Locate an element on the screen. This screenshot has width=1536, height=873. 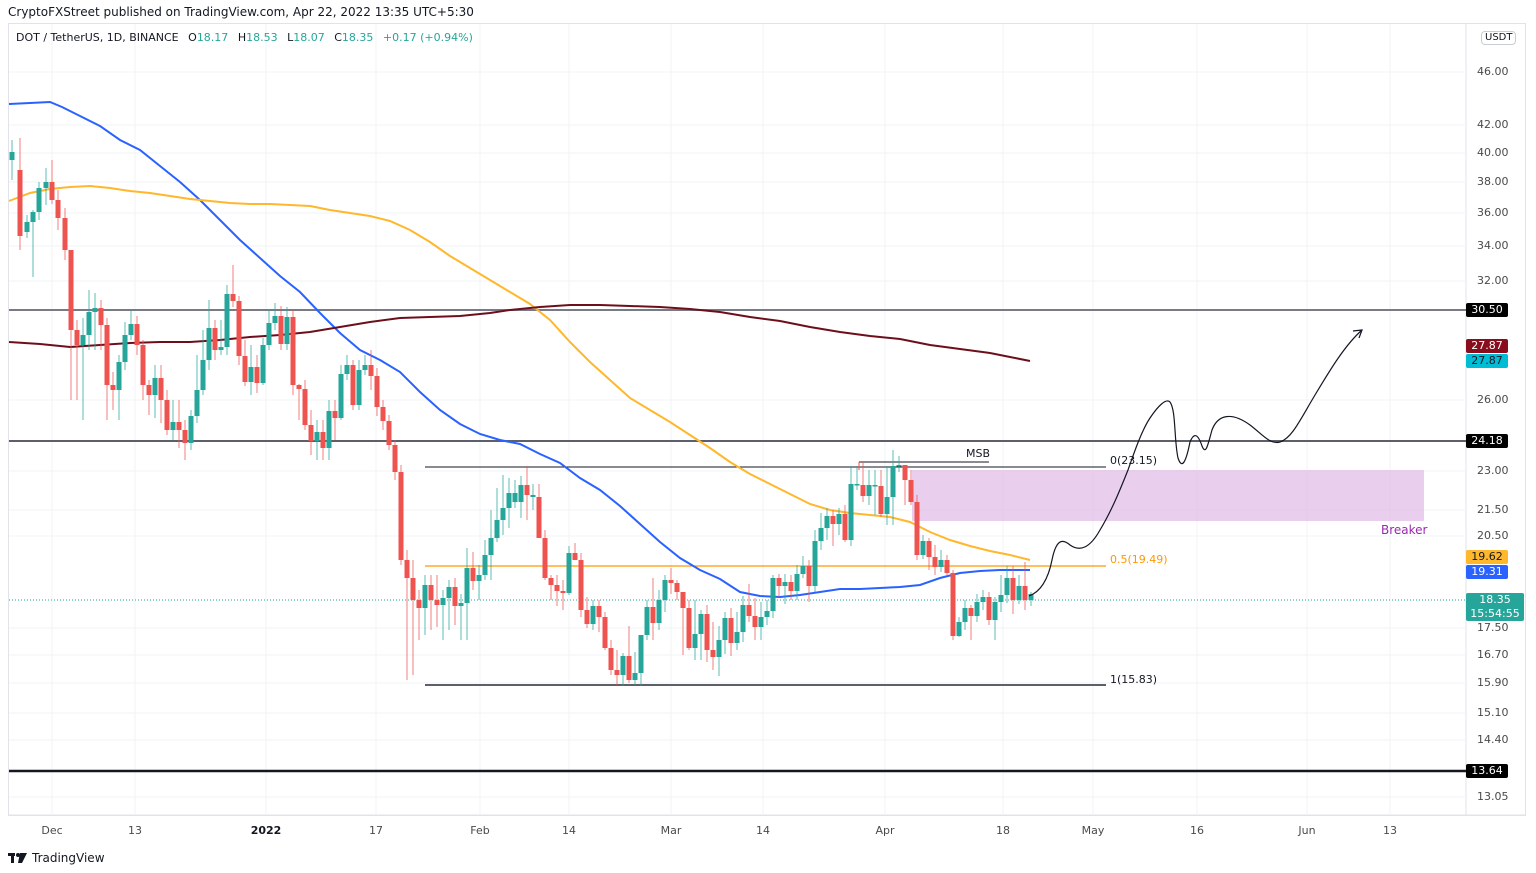
time-tick-label: May is located at coordinates (1093, 830).